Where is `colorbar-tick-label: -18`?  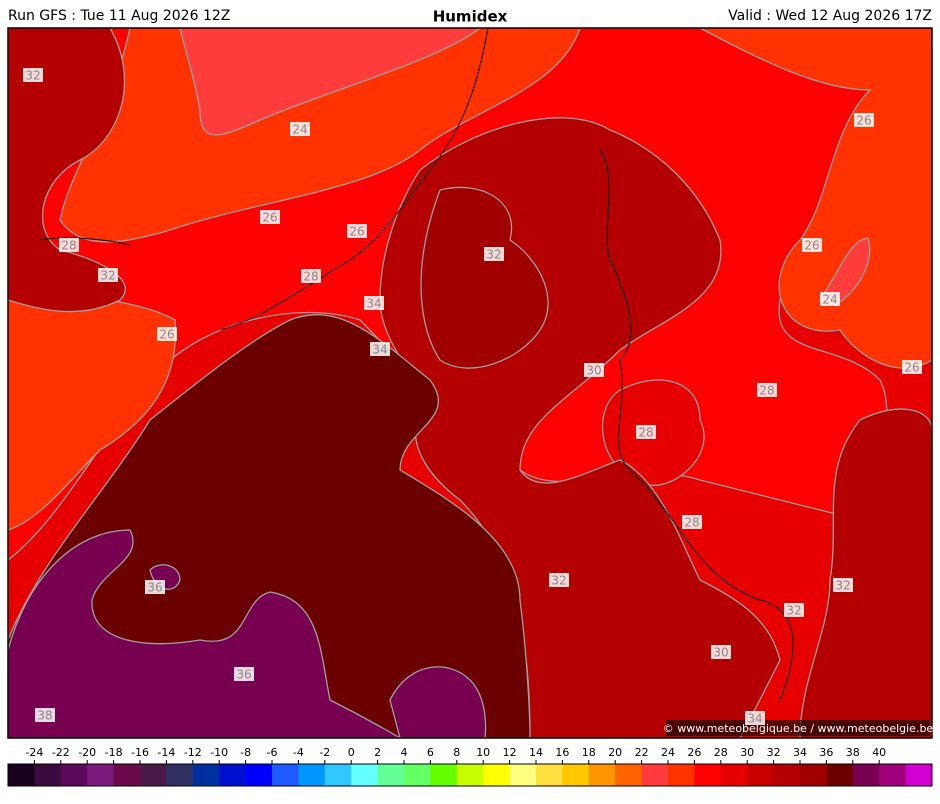 colorbar-tick-label: -18 is located at coordinates (114, 752).